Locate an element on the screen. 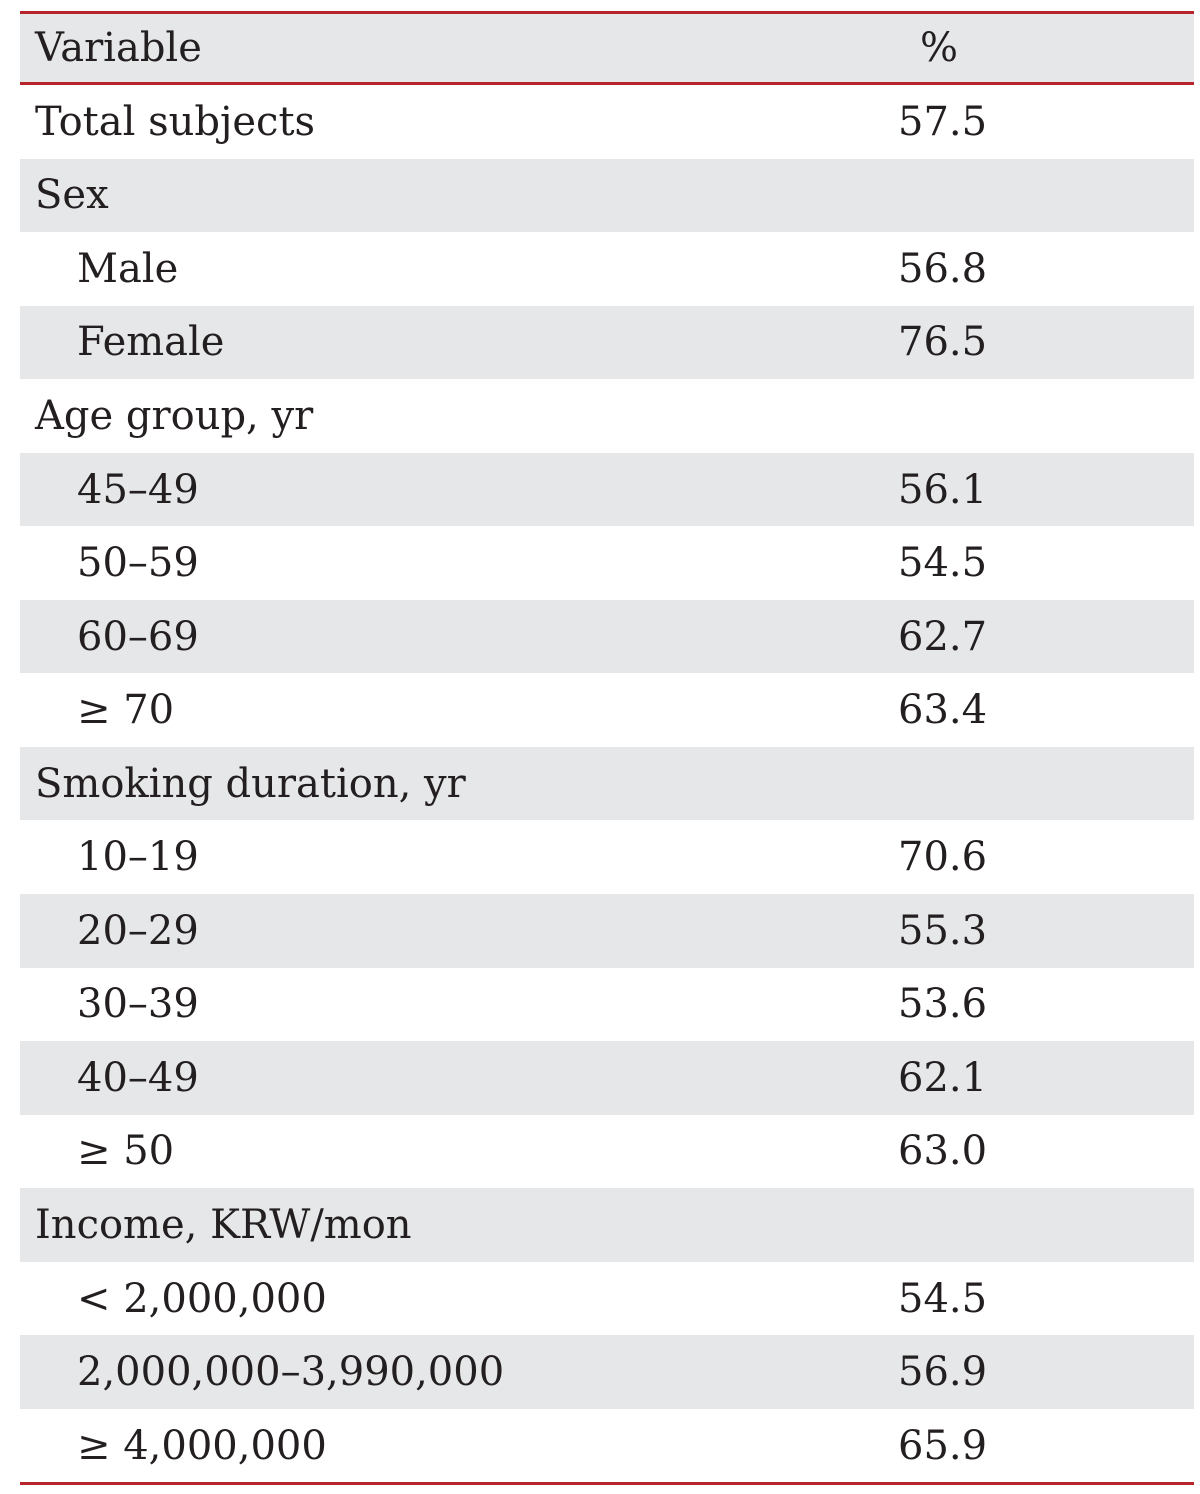  row-label: 20–29 is located at coordinates (138, 930).